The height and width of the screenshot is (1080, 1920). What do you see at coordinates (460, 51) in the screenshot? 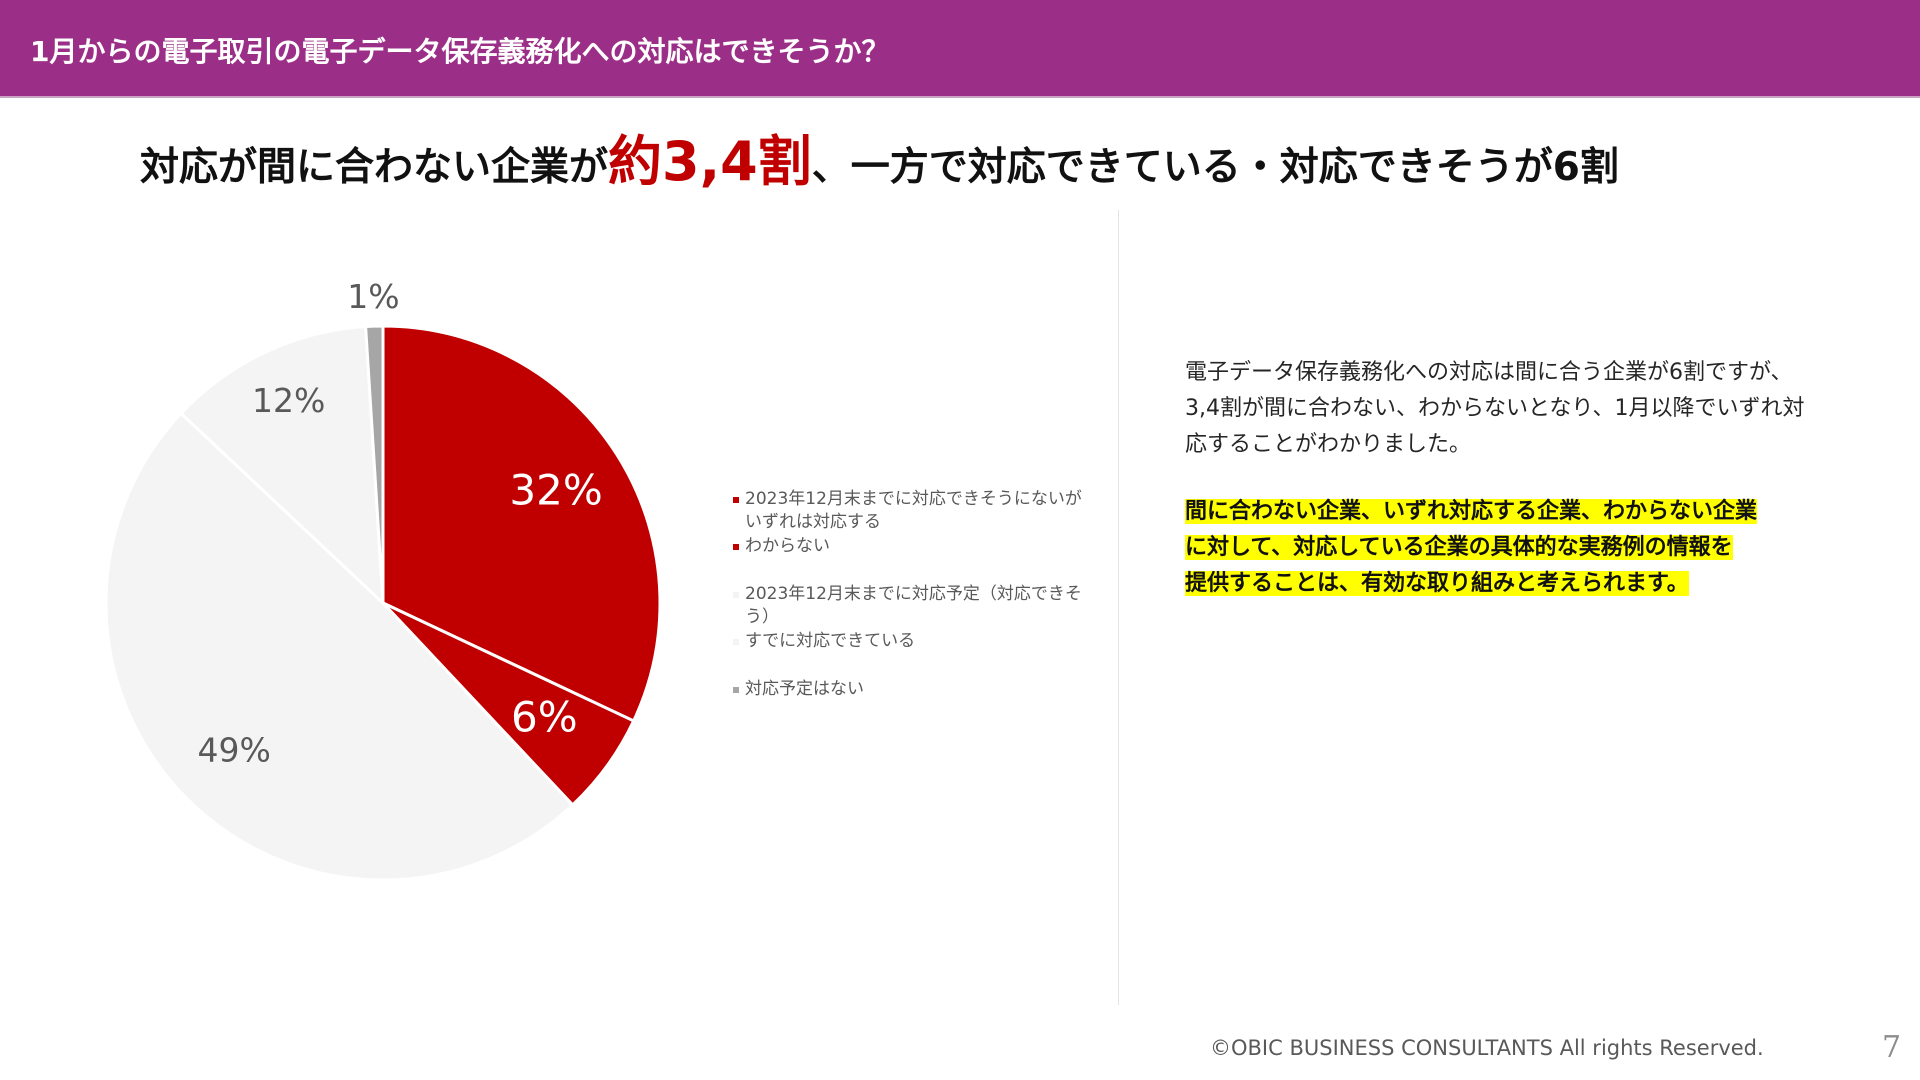
I see `header-title: 1月からの電子取引の電子データ保存義務化への対応はできそうか？` at bounding box center [460, 51].